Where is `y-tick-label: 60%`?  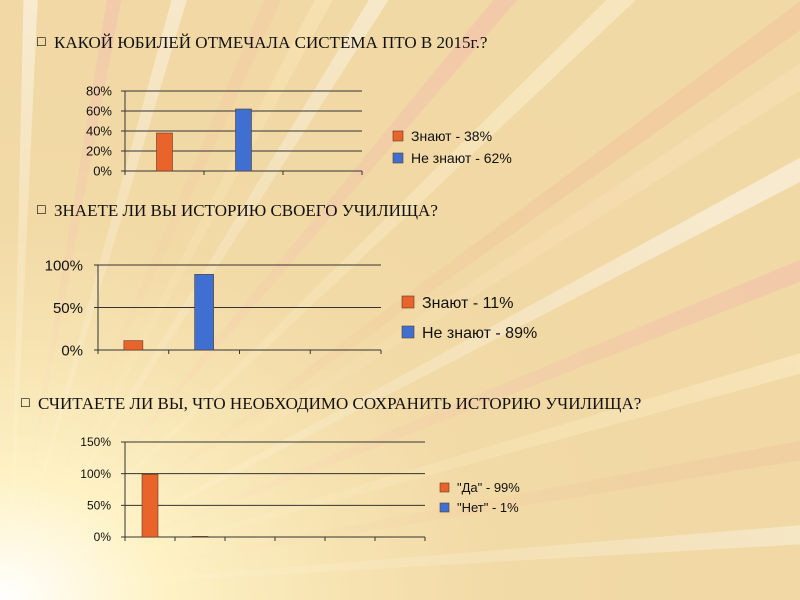
y-tick-label: 60% is located at coordinates (99, 111).